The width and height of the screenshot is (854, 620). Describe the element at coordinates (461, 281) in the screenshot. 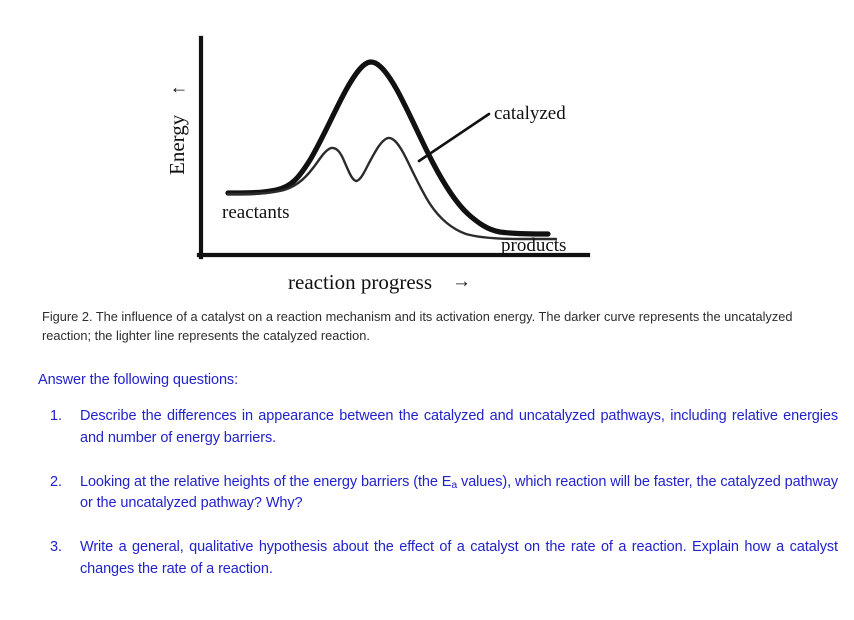

I see `x-axis-arrow-icon: →` at that location.